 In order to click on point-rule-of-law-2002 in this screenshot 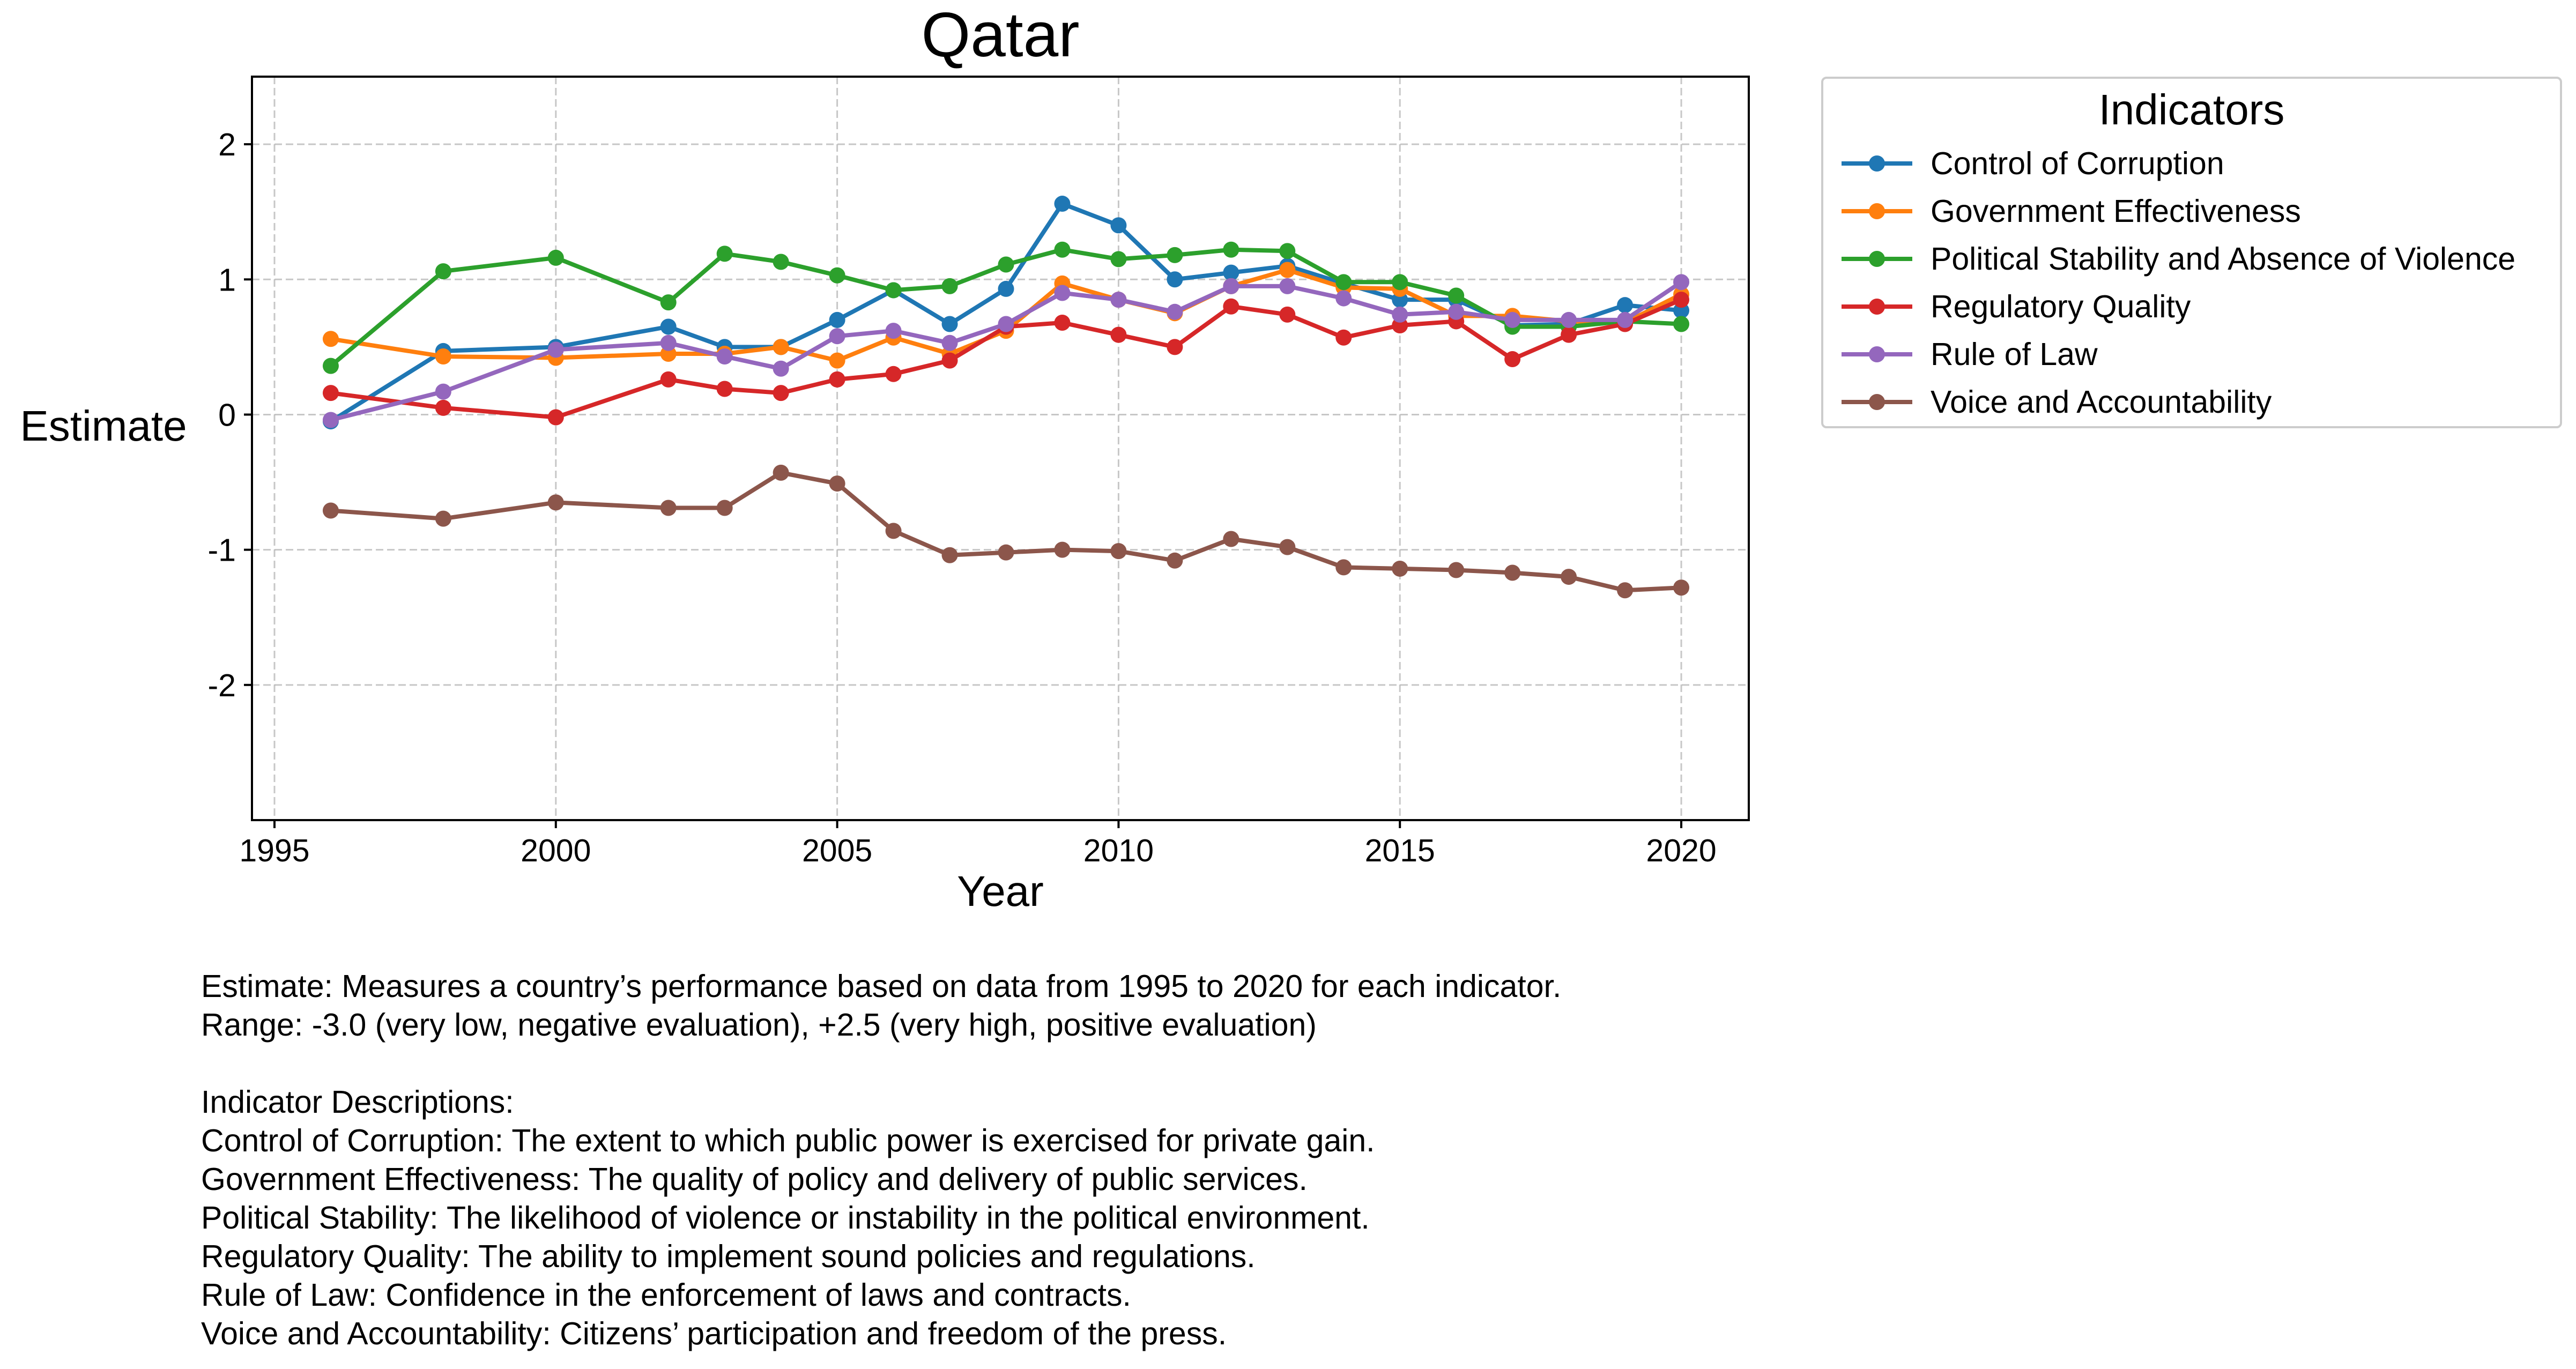, I will do `click(668, 342)`.